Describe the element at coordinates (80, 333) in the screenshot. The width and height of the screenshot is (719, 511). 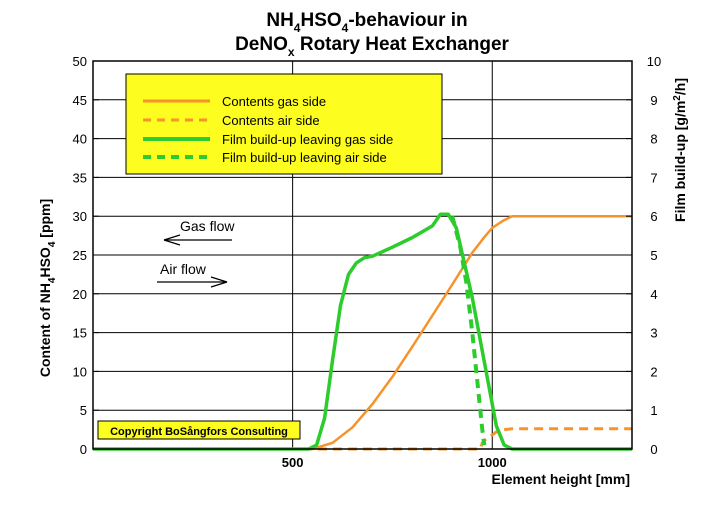
I see `left-tick-label-15: 15` at that location.